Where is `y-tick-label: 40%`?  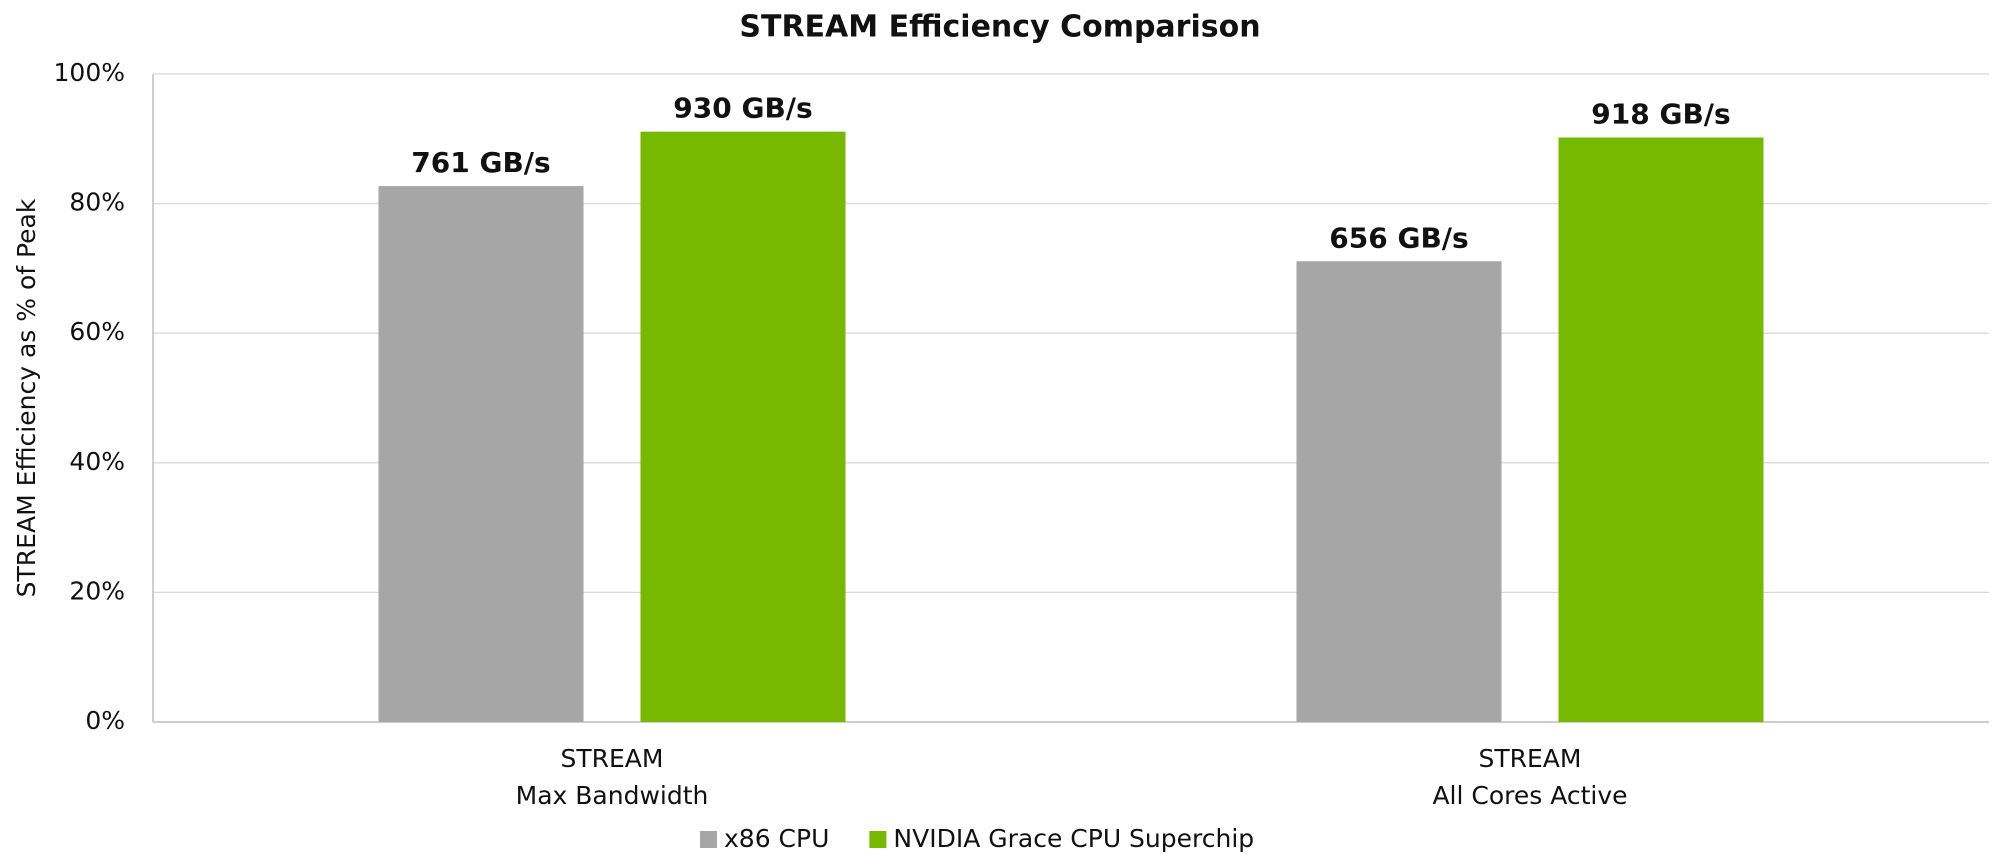
y-tick-label: 40% is located at coordinates (97, 461).